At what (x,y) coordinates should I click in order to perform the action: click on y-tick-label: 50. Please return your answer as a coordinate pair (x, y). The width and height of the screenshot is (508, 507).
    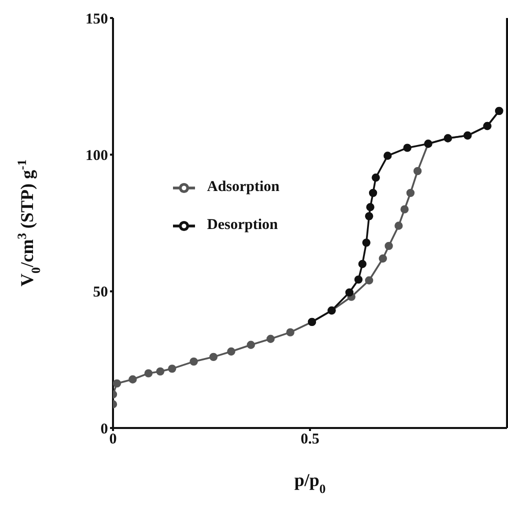
    Looking at the image, I should click on (100, 292).